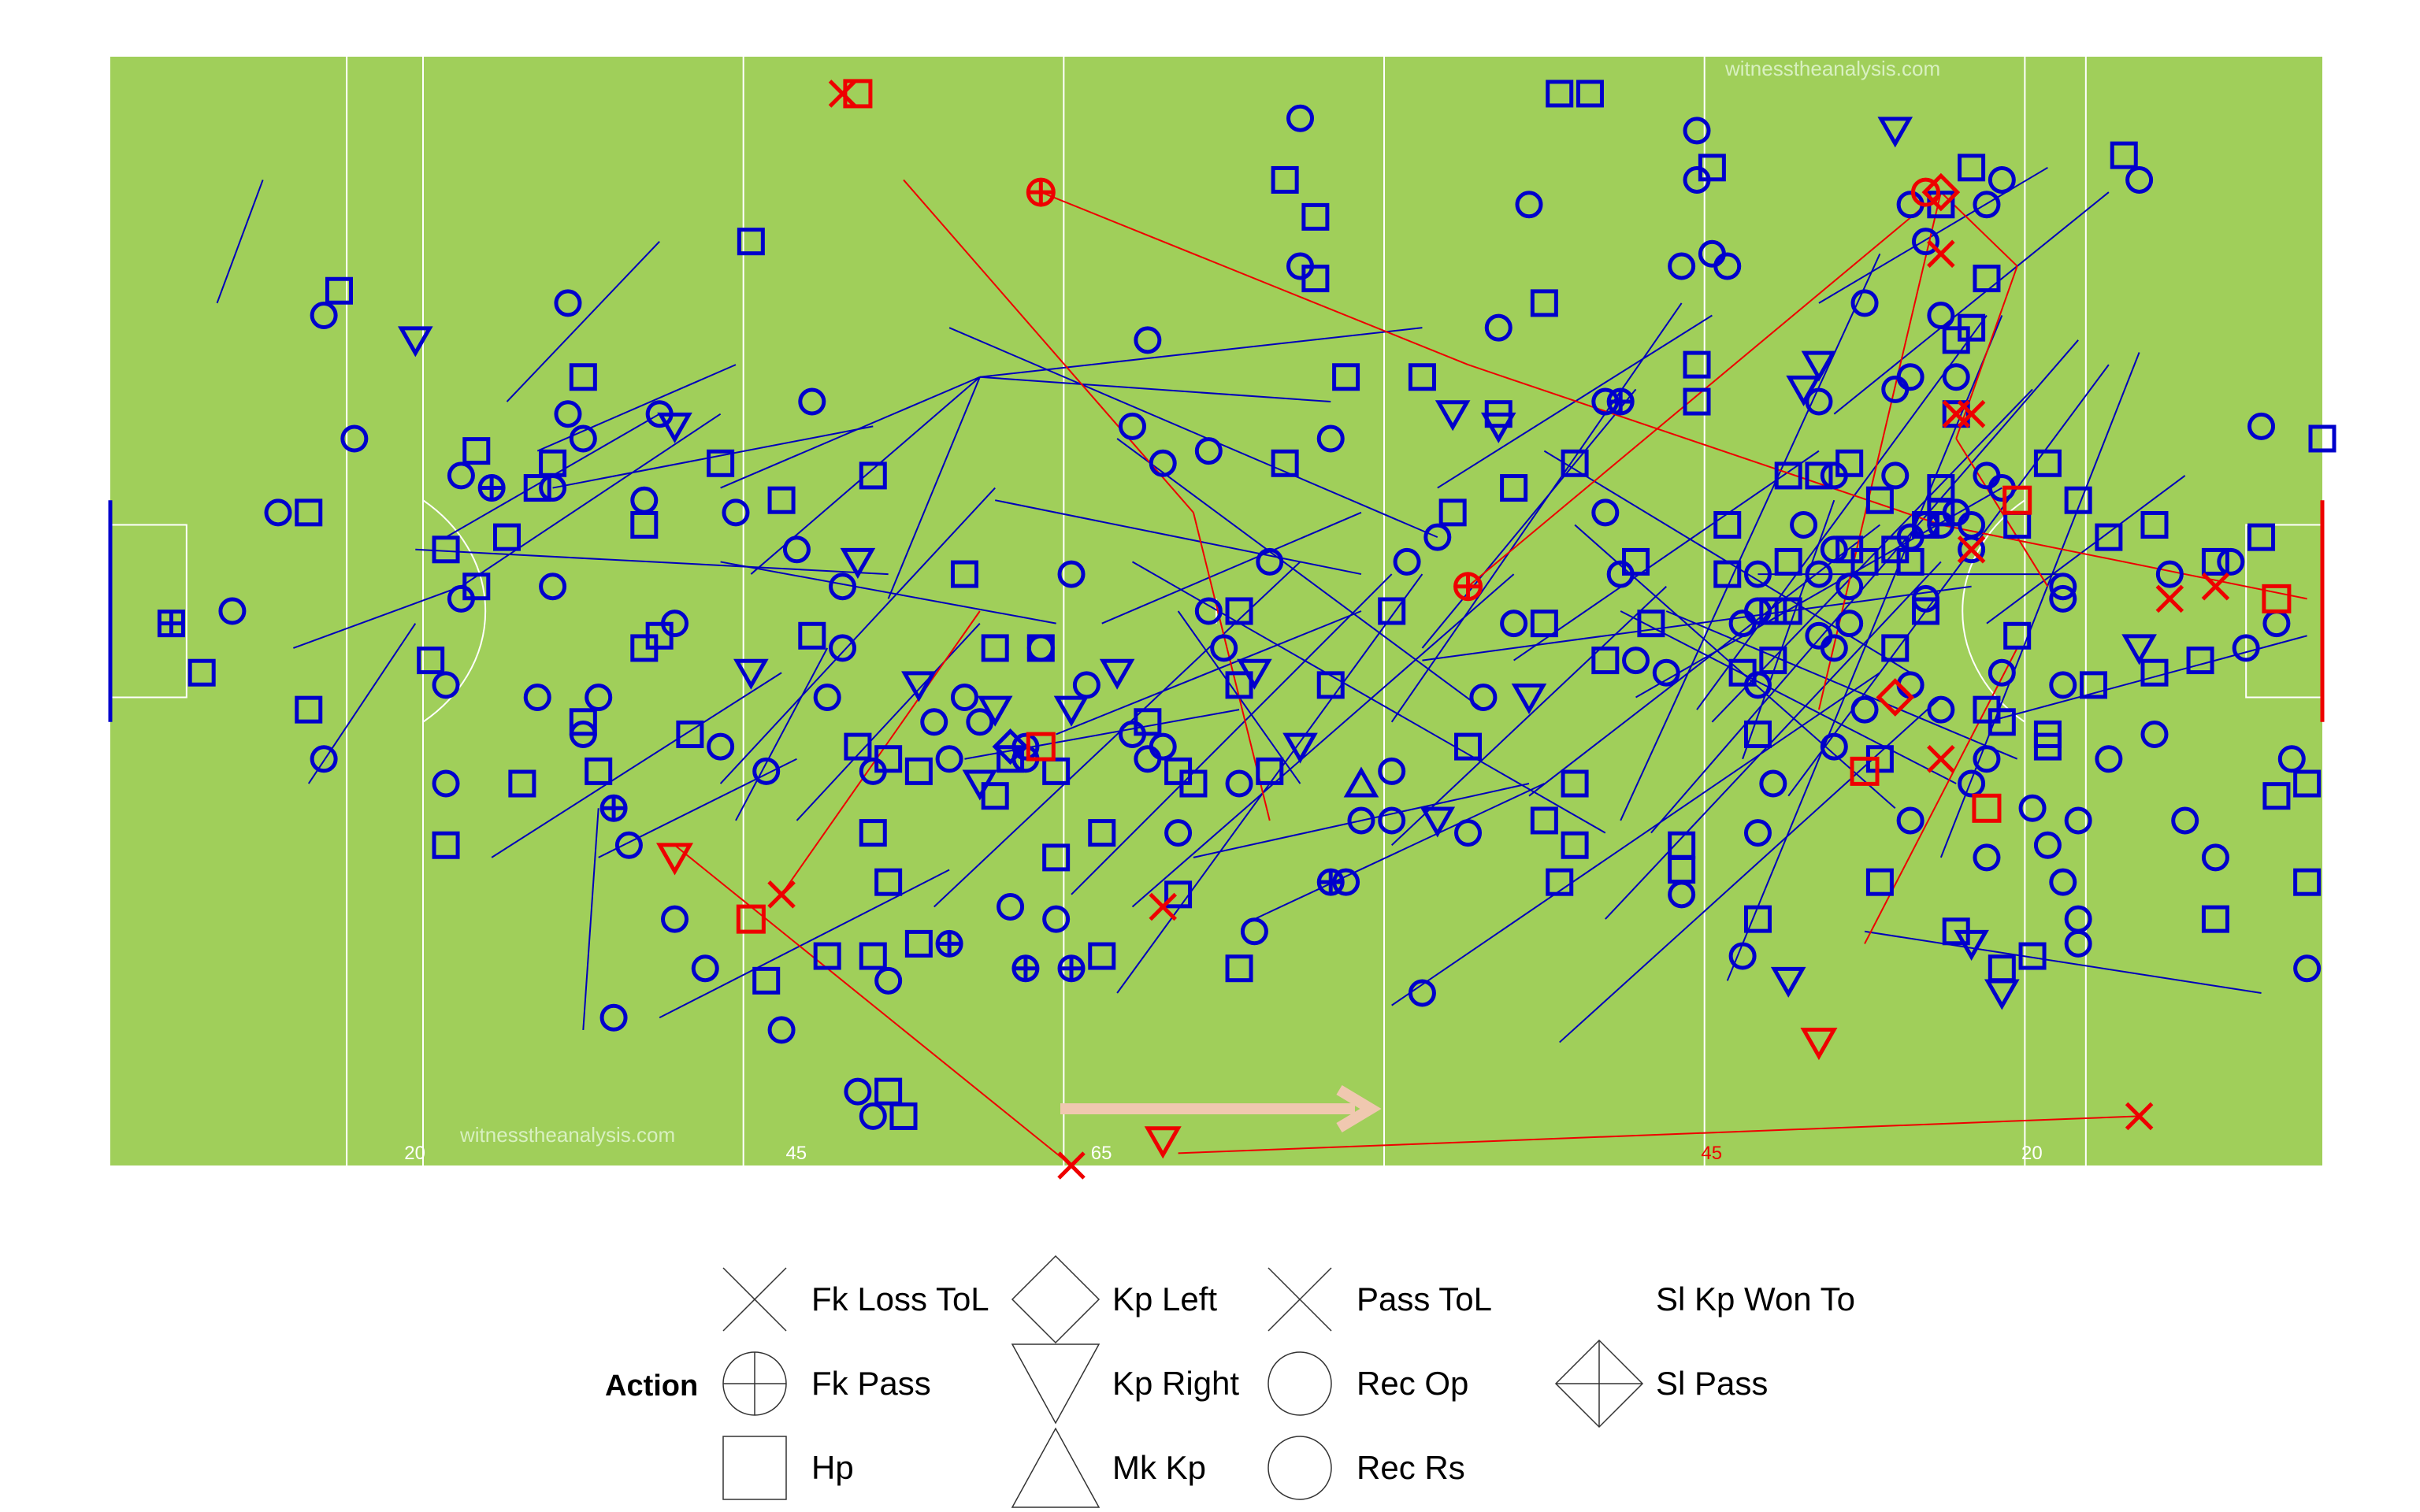 This screenshot has width=2420, height=1512. What do you see at coordinates (2032, 1153) in the screenshot?
I see `field-label-4: 20` at bounding box center [2032, 1153].